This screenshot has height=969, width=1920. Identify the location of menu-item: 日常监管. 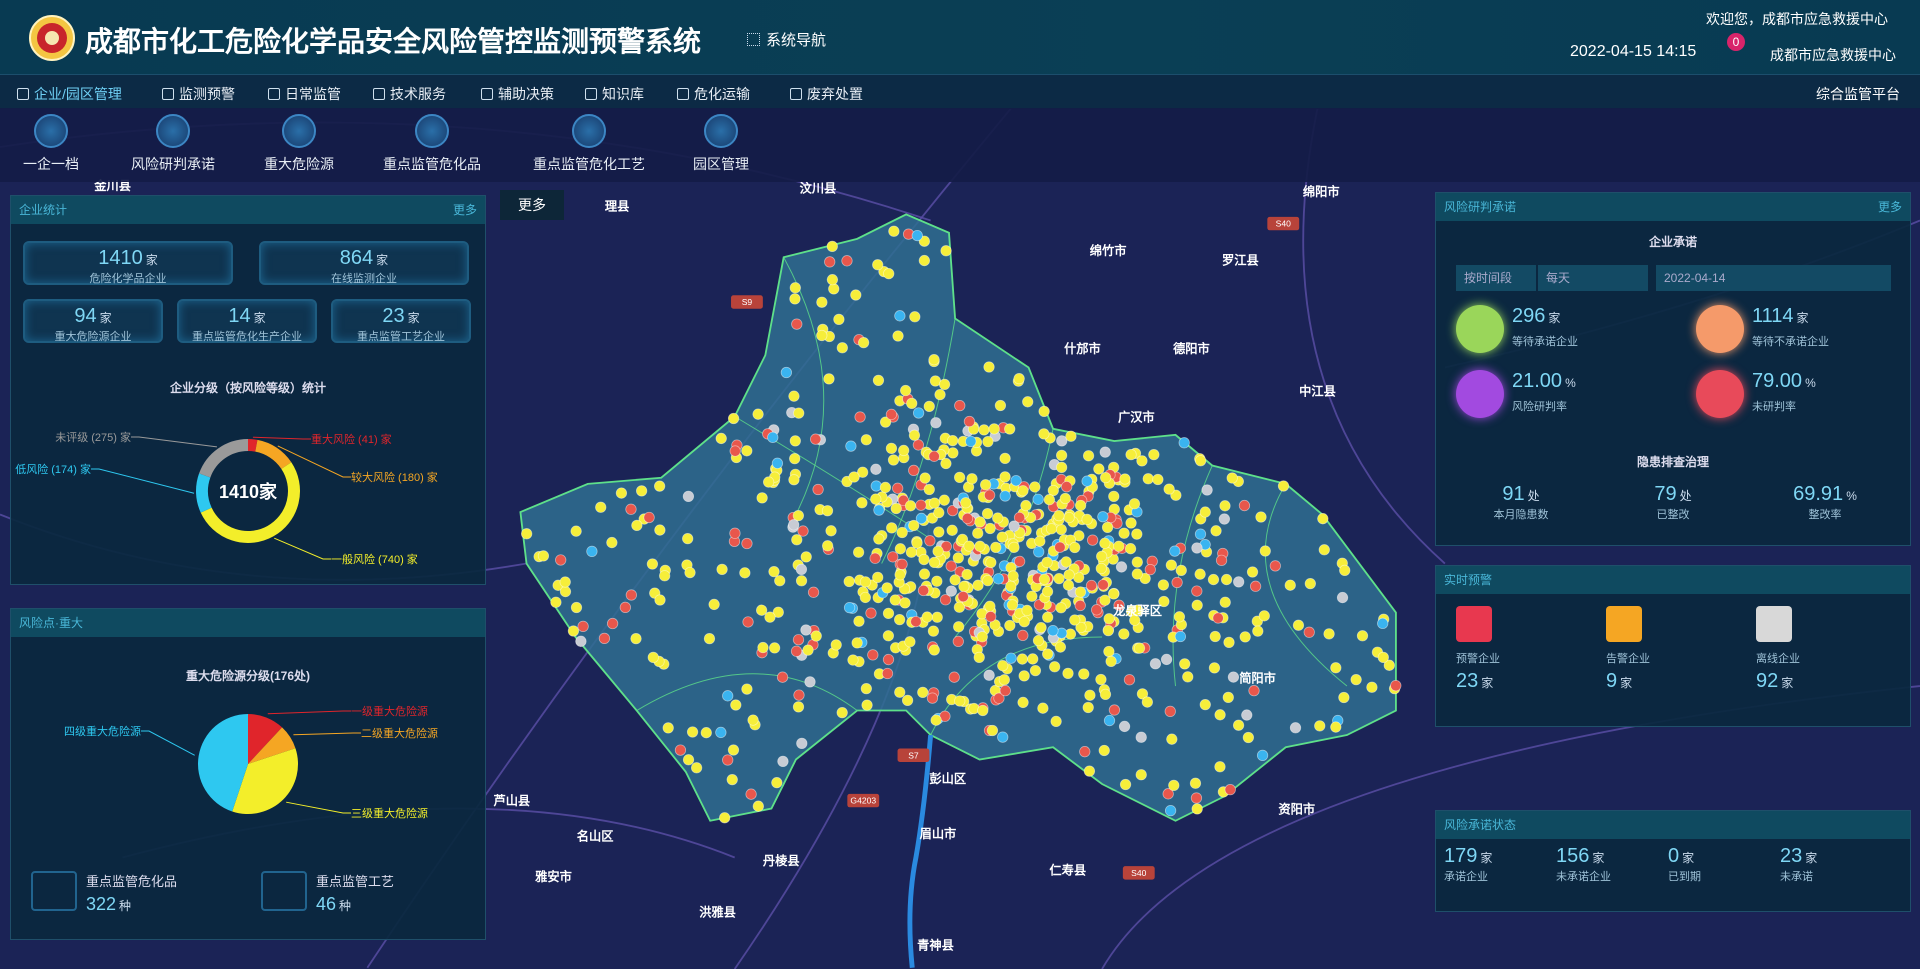
(304, 94).